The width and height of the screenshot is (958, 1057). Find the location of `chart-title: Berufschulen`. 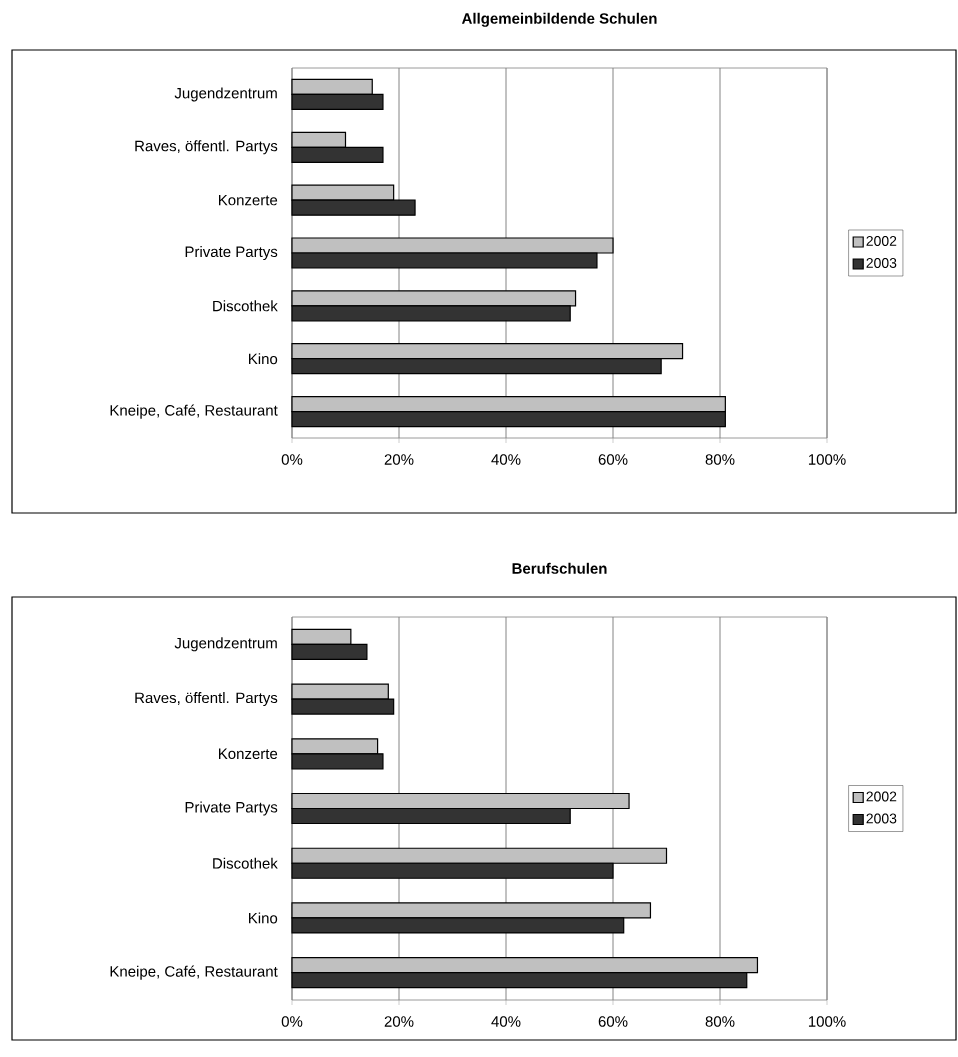

chart-title: Berufschulen is located at coordinates (559, 568).